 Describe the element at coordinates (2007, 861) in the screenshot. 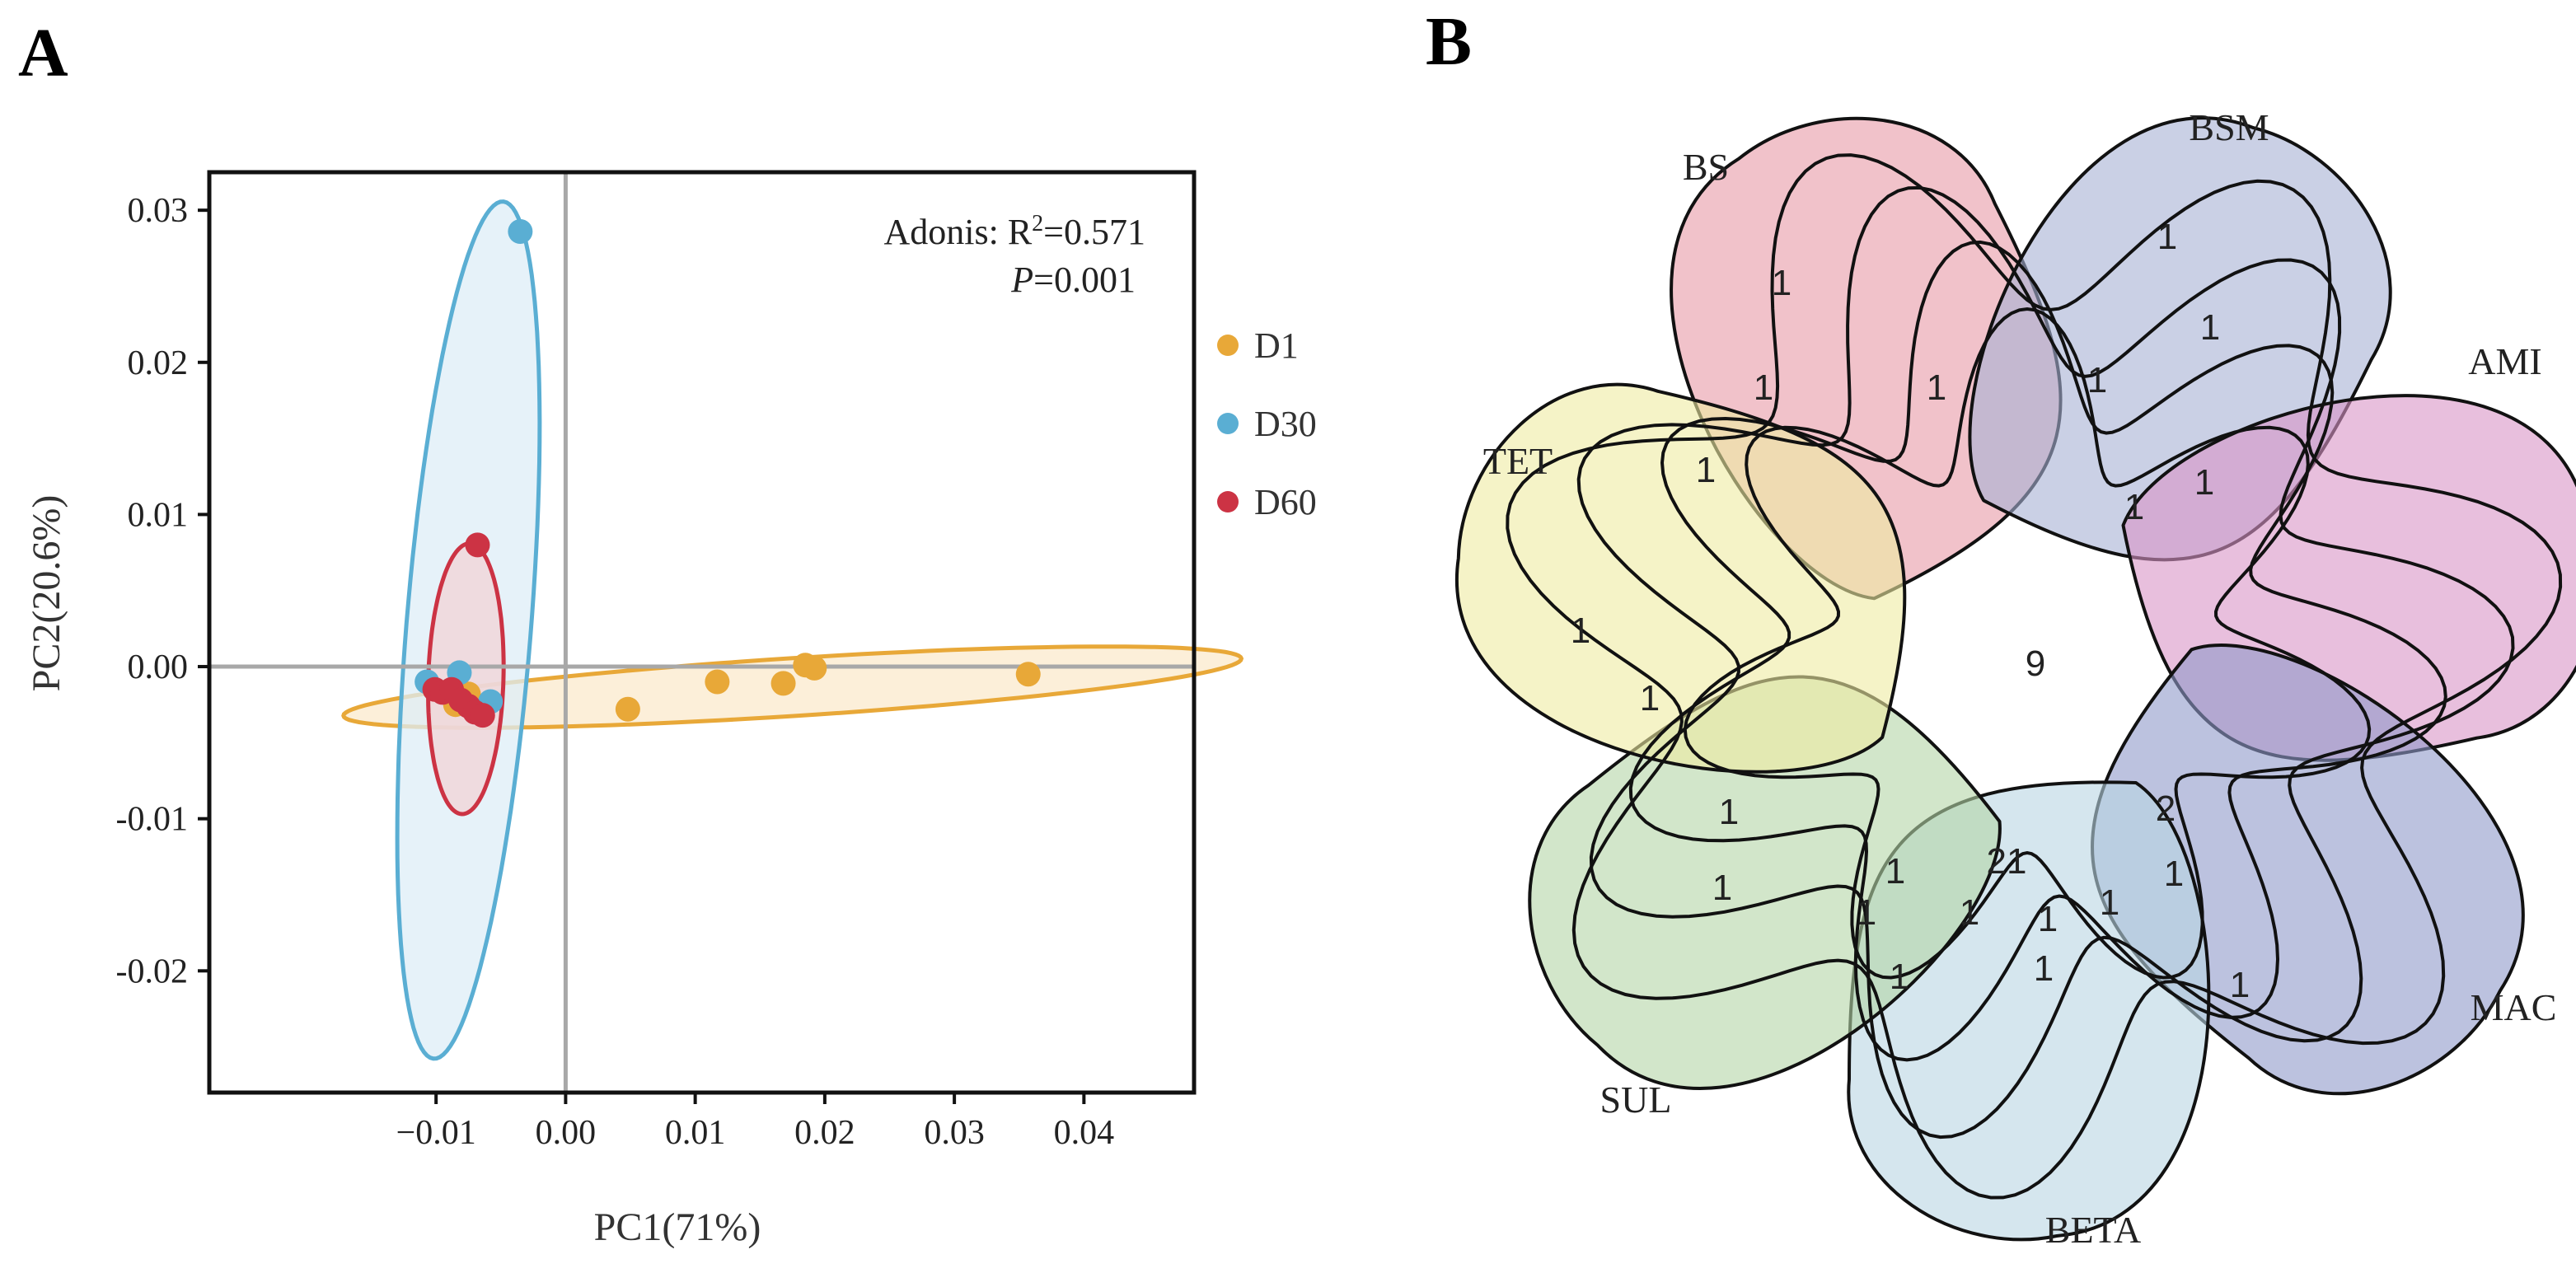

I see `venn-count: 21` at that location.